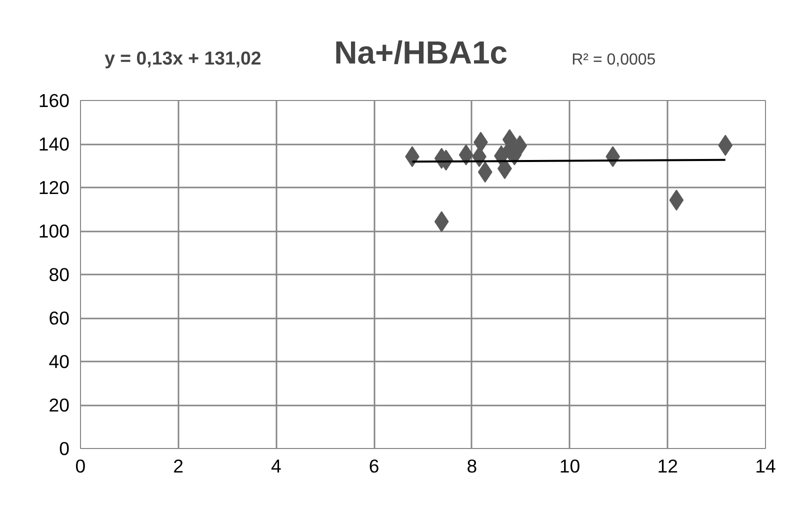 This screenshot has height=513, width=795. What do you see at coordinates (472, 466) in the screenshot?
I see `x-tick-label: 8` at bounding box center [472, 466].